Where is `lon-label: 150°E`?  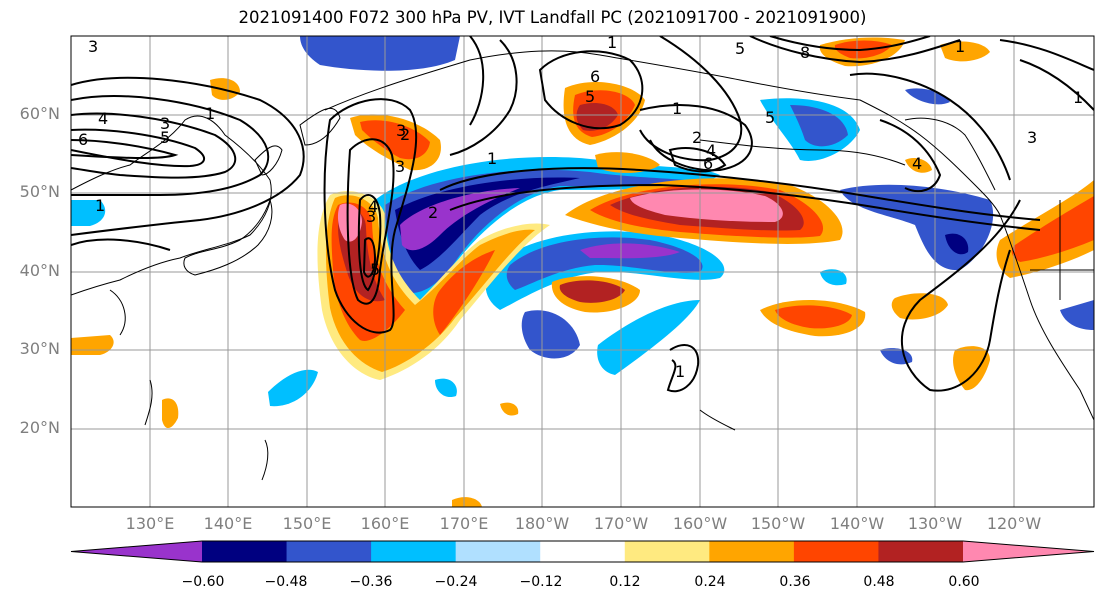
lon-label: 150°E is located at coordinates (307, 523).